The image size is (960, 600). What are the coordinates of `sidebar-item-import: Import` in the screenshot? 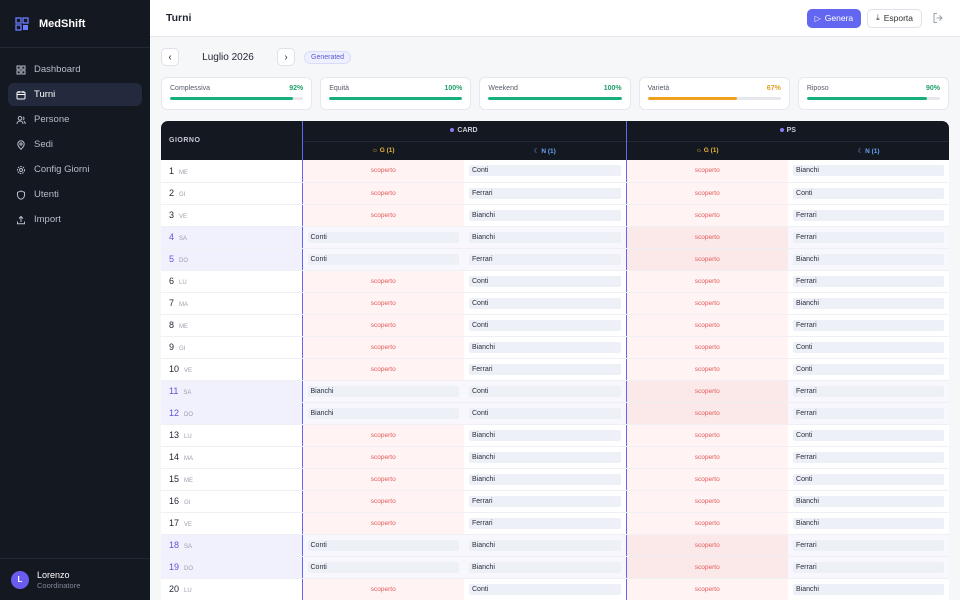 It's located at (75, 219).